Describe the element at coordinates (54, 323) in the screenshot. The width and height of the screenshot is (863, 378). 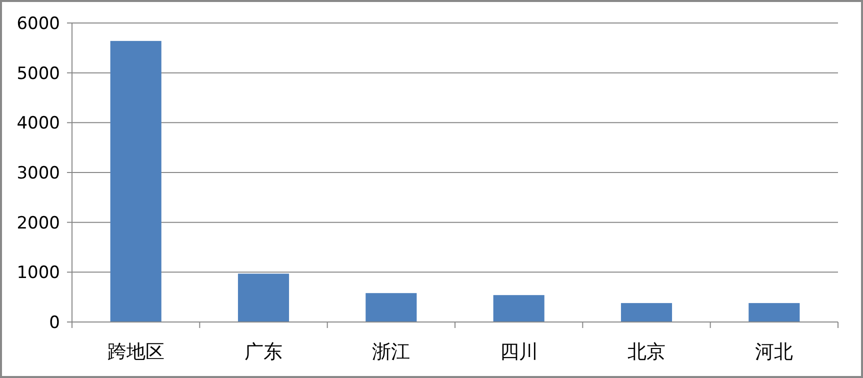
I see `y-tick-label: 0` at that location.